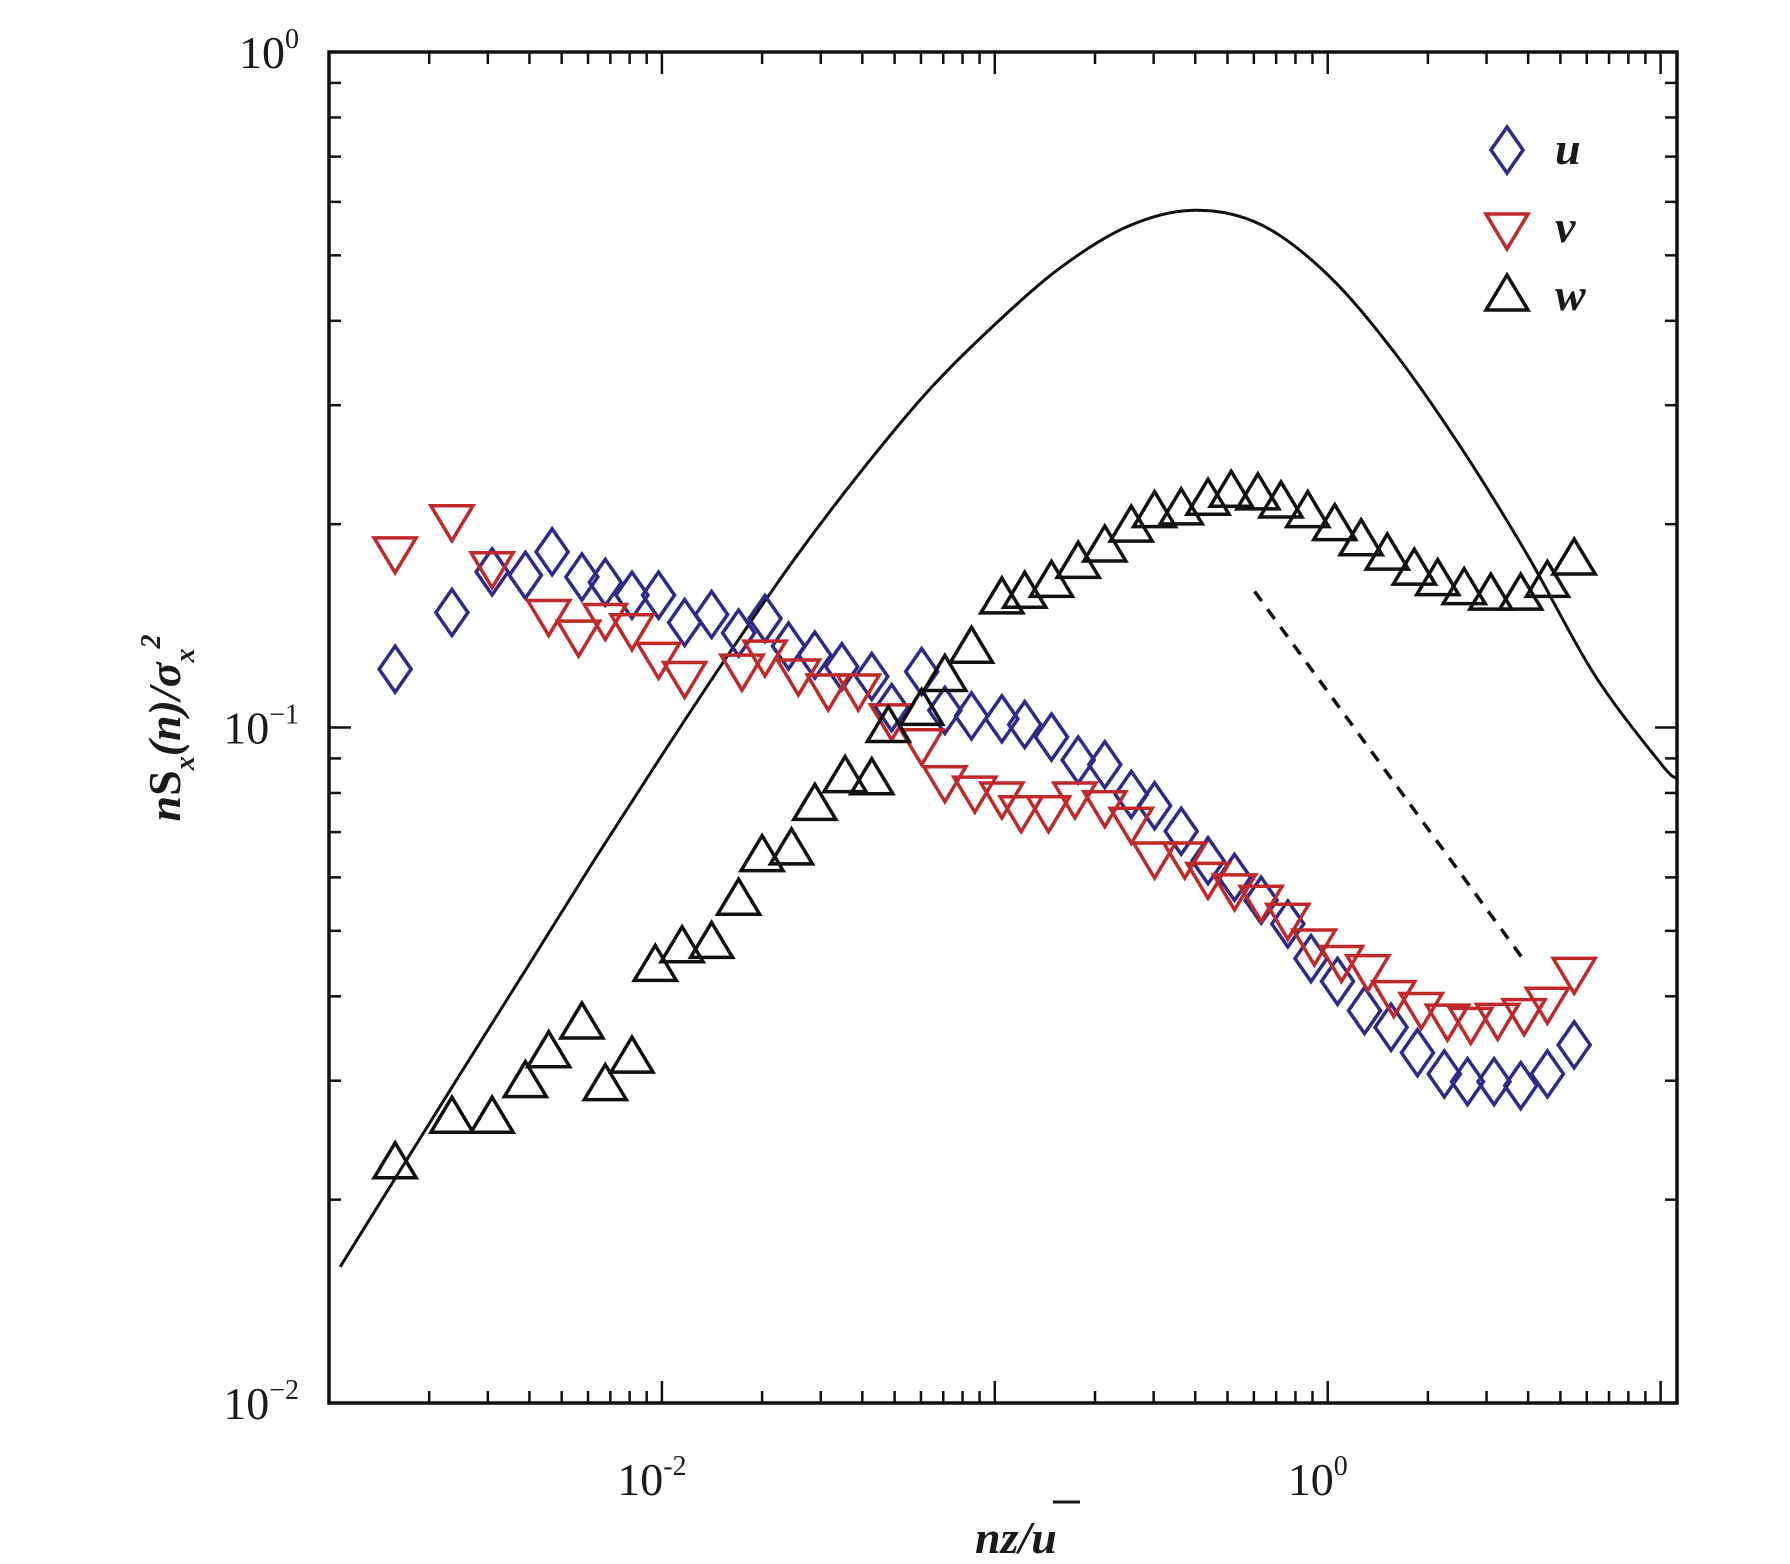  I want to click on y-title-sup: 2, so click(151, 642).